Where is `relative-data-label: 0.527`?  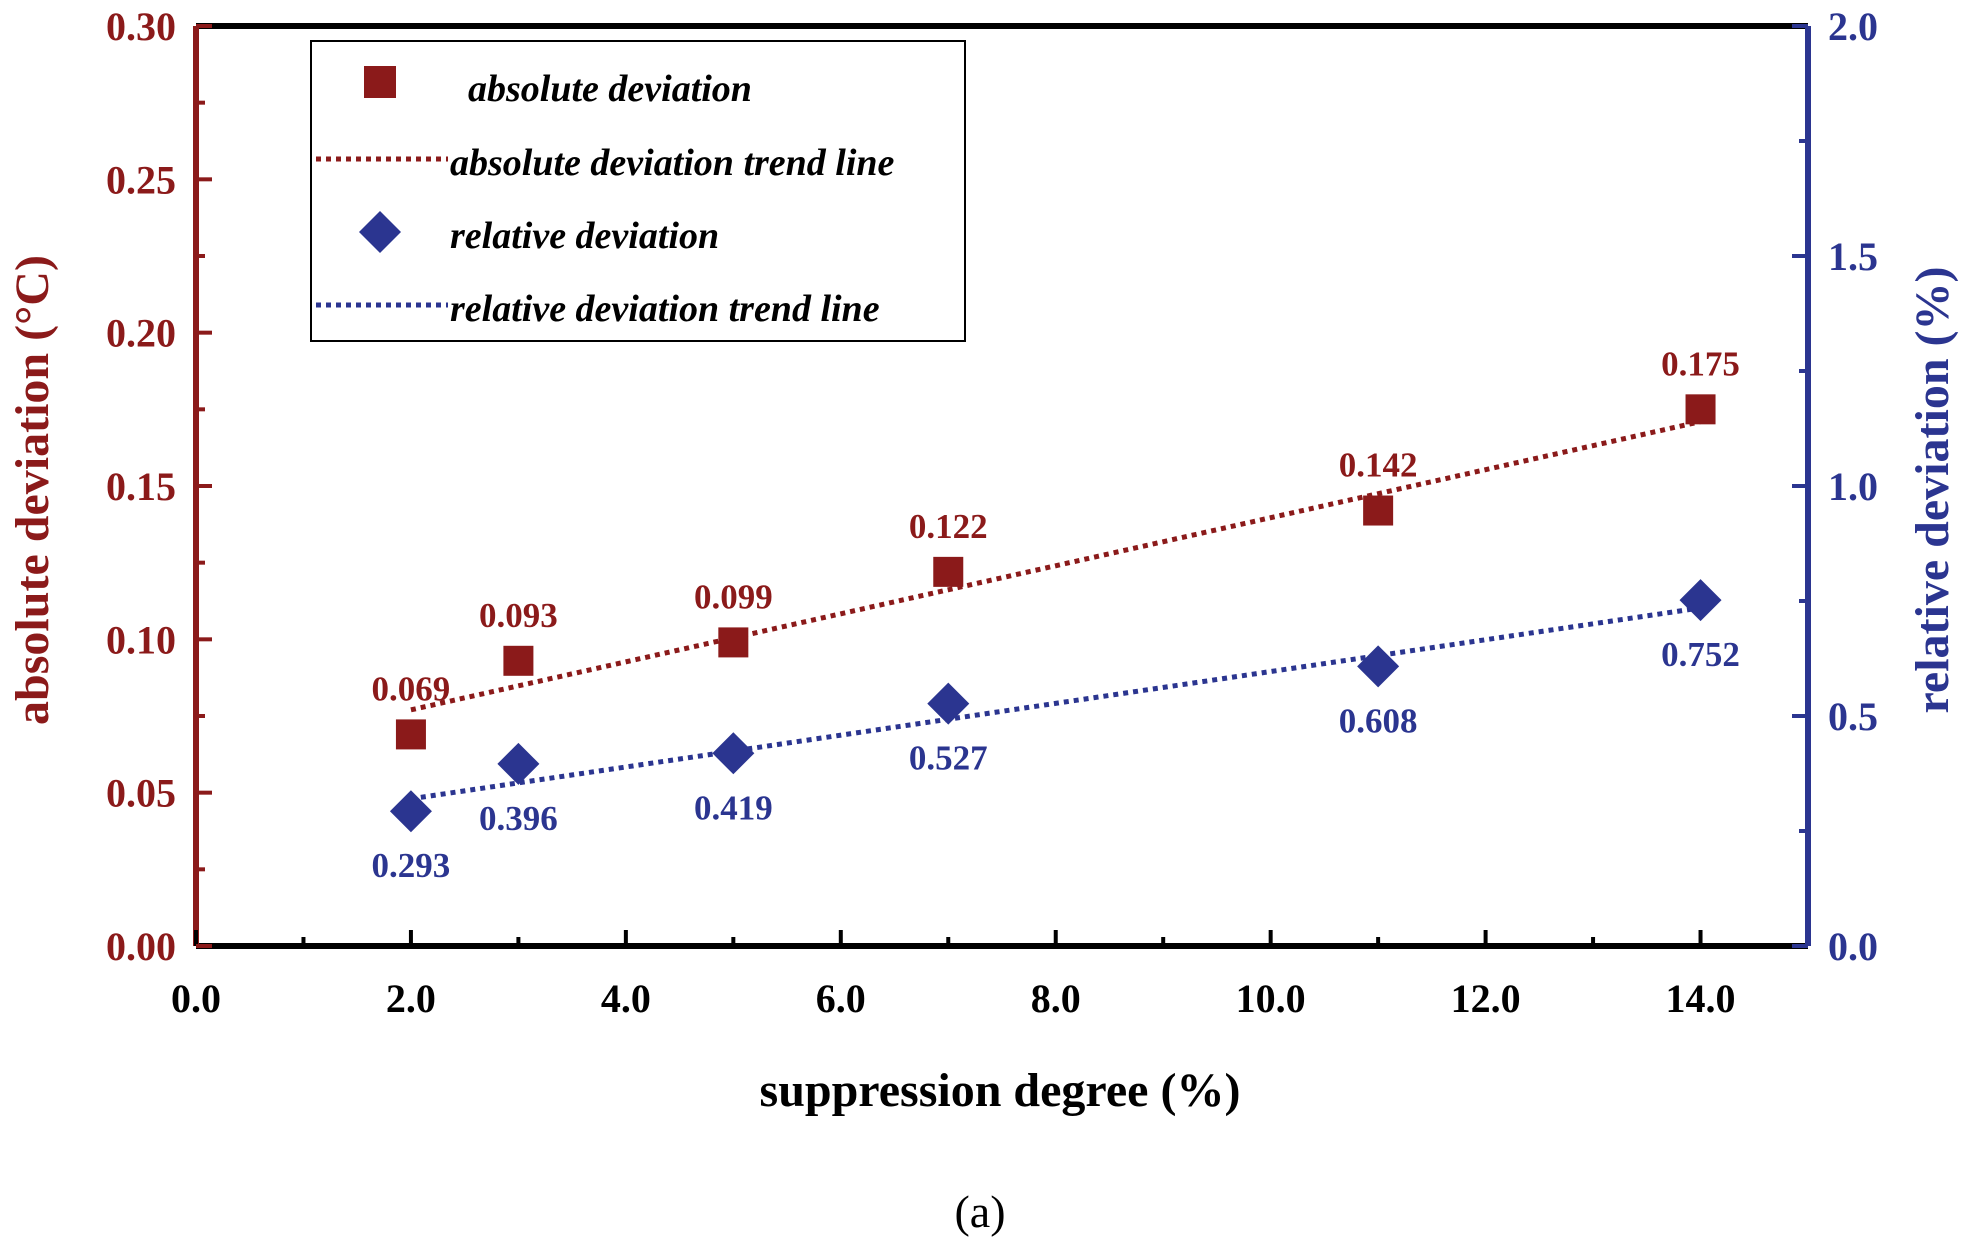 relative-data-label: 0.527 is located at coordinates (948, 758).